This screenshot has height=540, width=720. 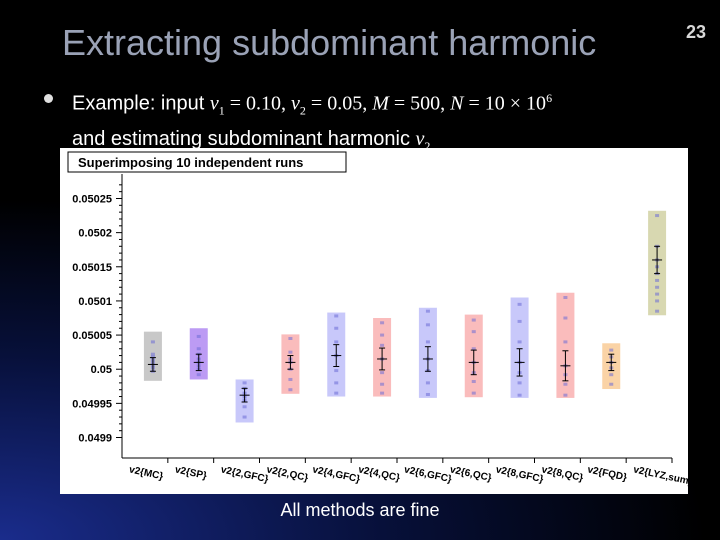 I want to click on v1-value: = 0.10,, so click(x=258, y=103).